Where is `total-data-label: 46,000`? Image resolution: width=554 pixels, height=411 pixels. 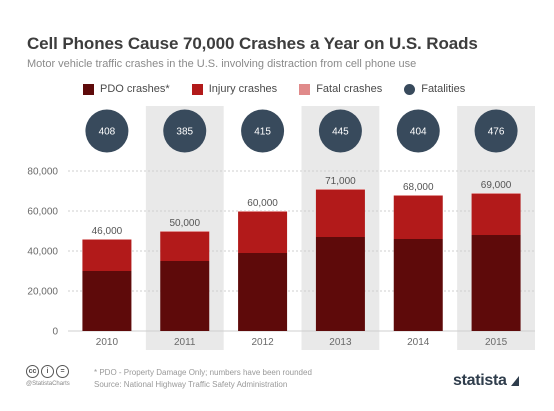 total-data-label: 46,000 is located at coordinates (107, 231).